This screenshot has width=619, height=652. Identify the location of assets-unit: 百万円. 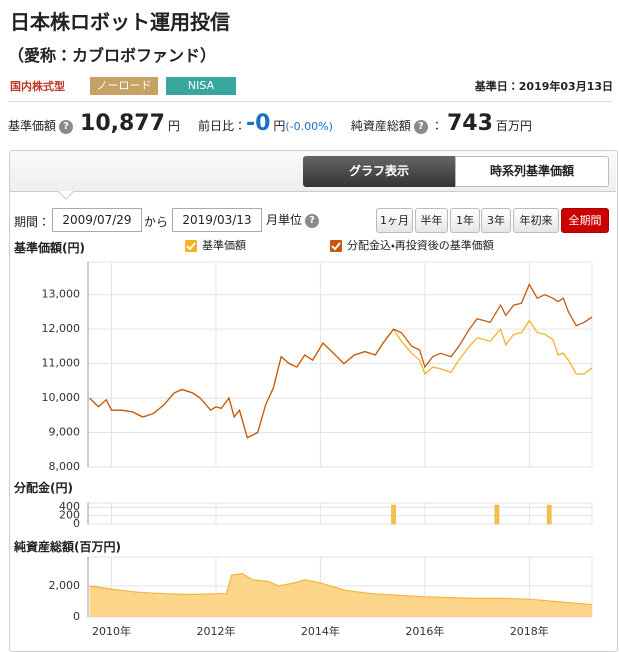
(513, 126).